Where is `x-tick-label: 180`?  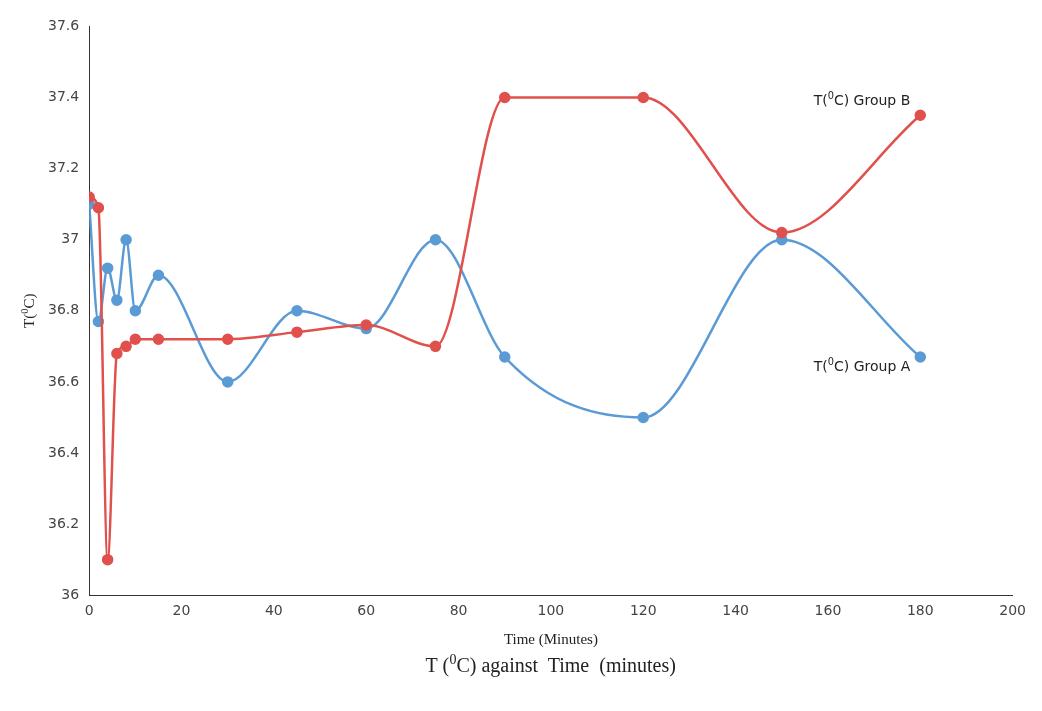 x-tick-label: 180 is located at coordinates (920, 610).